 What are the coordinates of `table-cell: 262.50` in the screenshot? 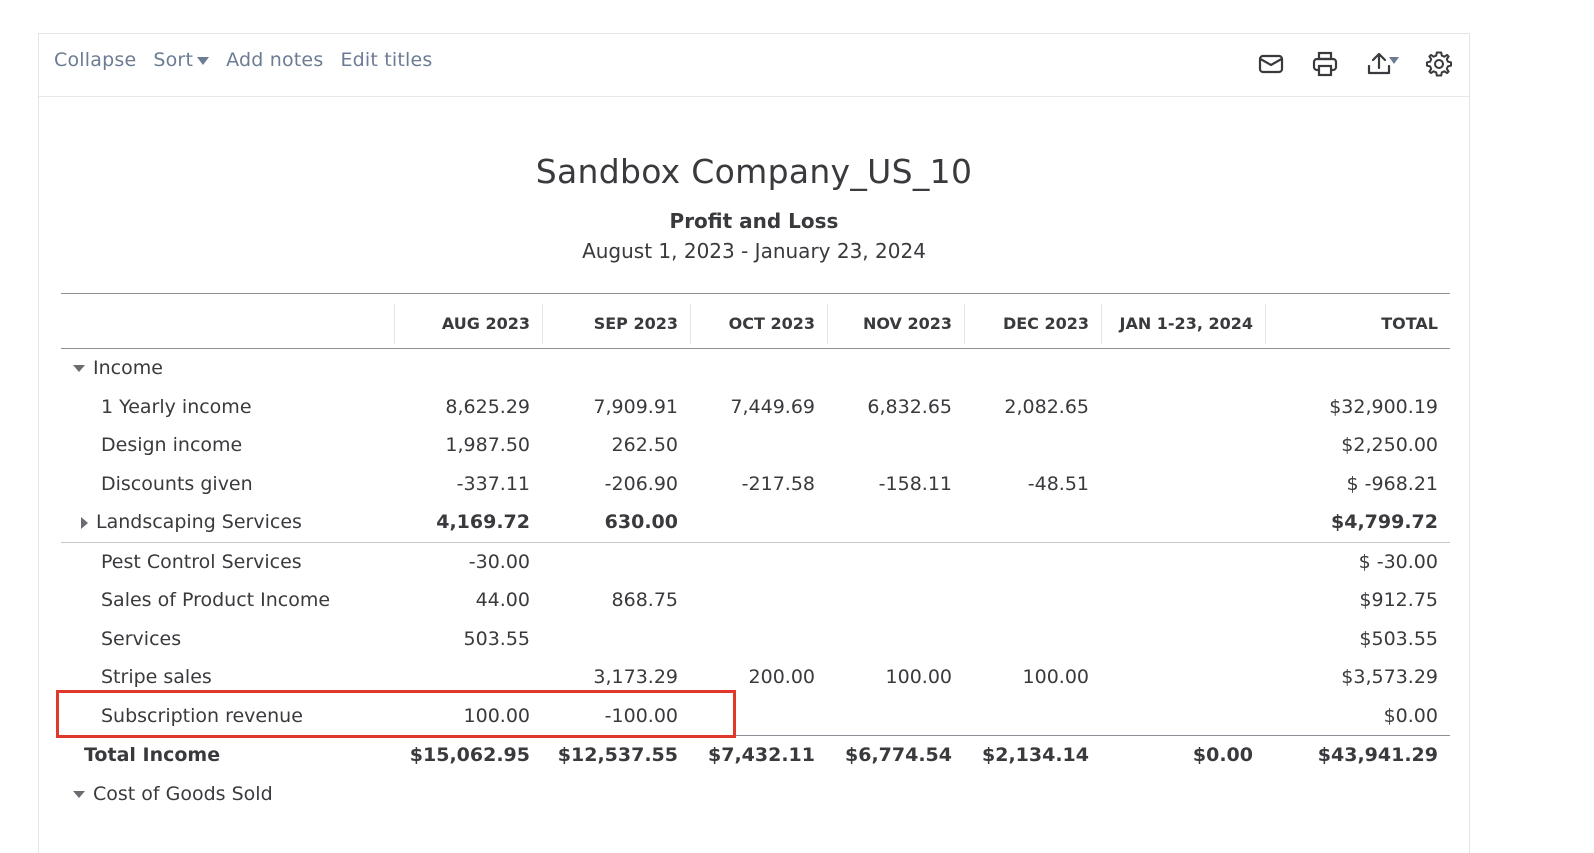 It's located at (644, 445).